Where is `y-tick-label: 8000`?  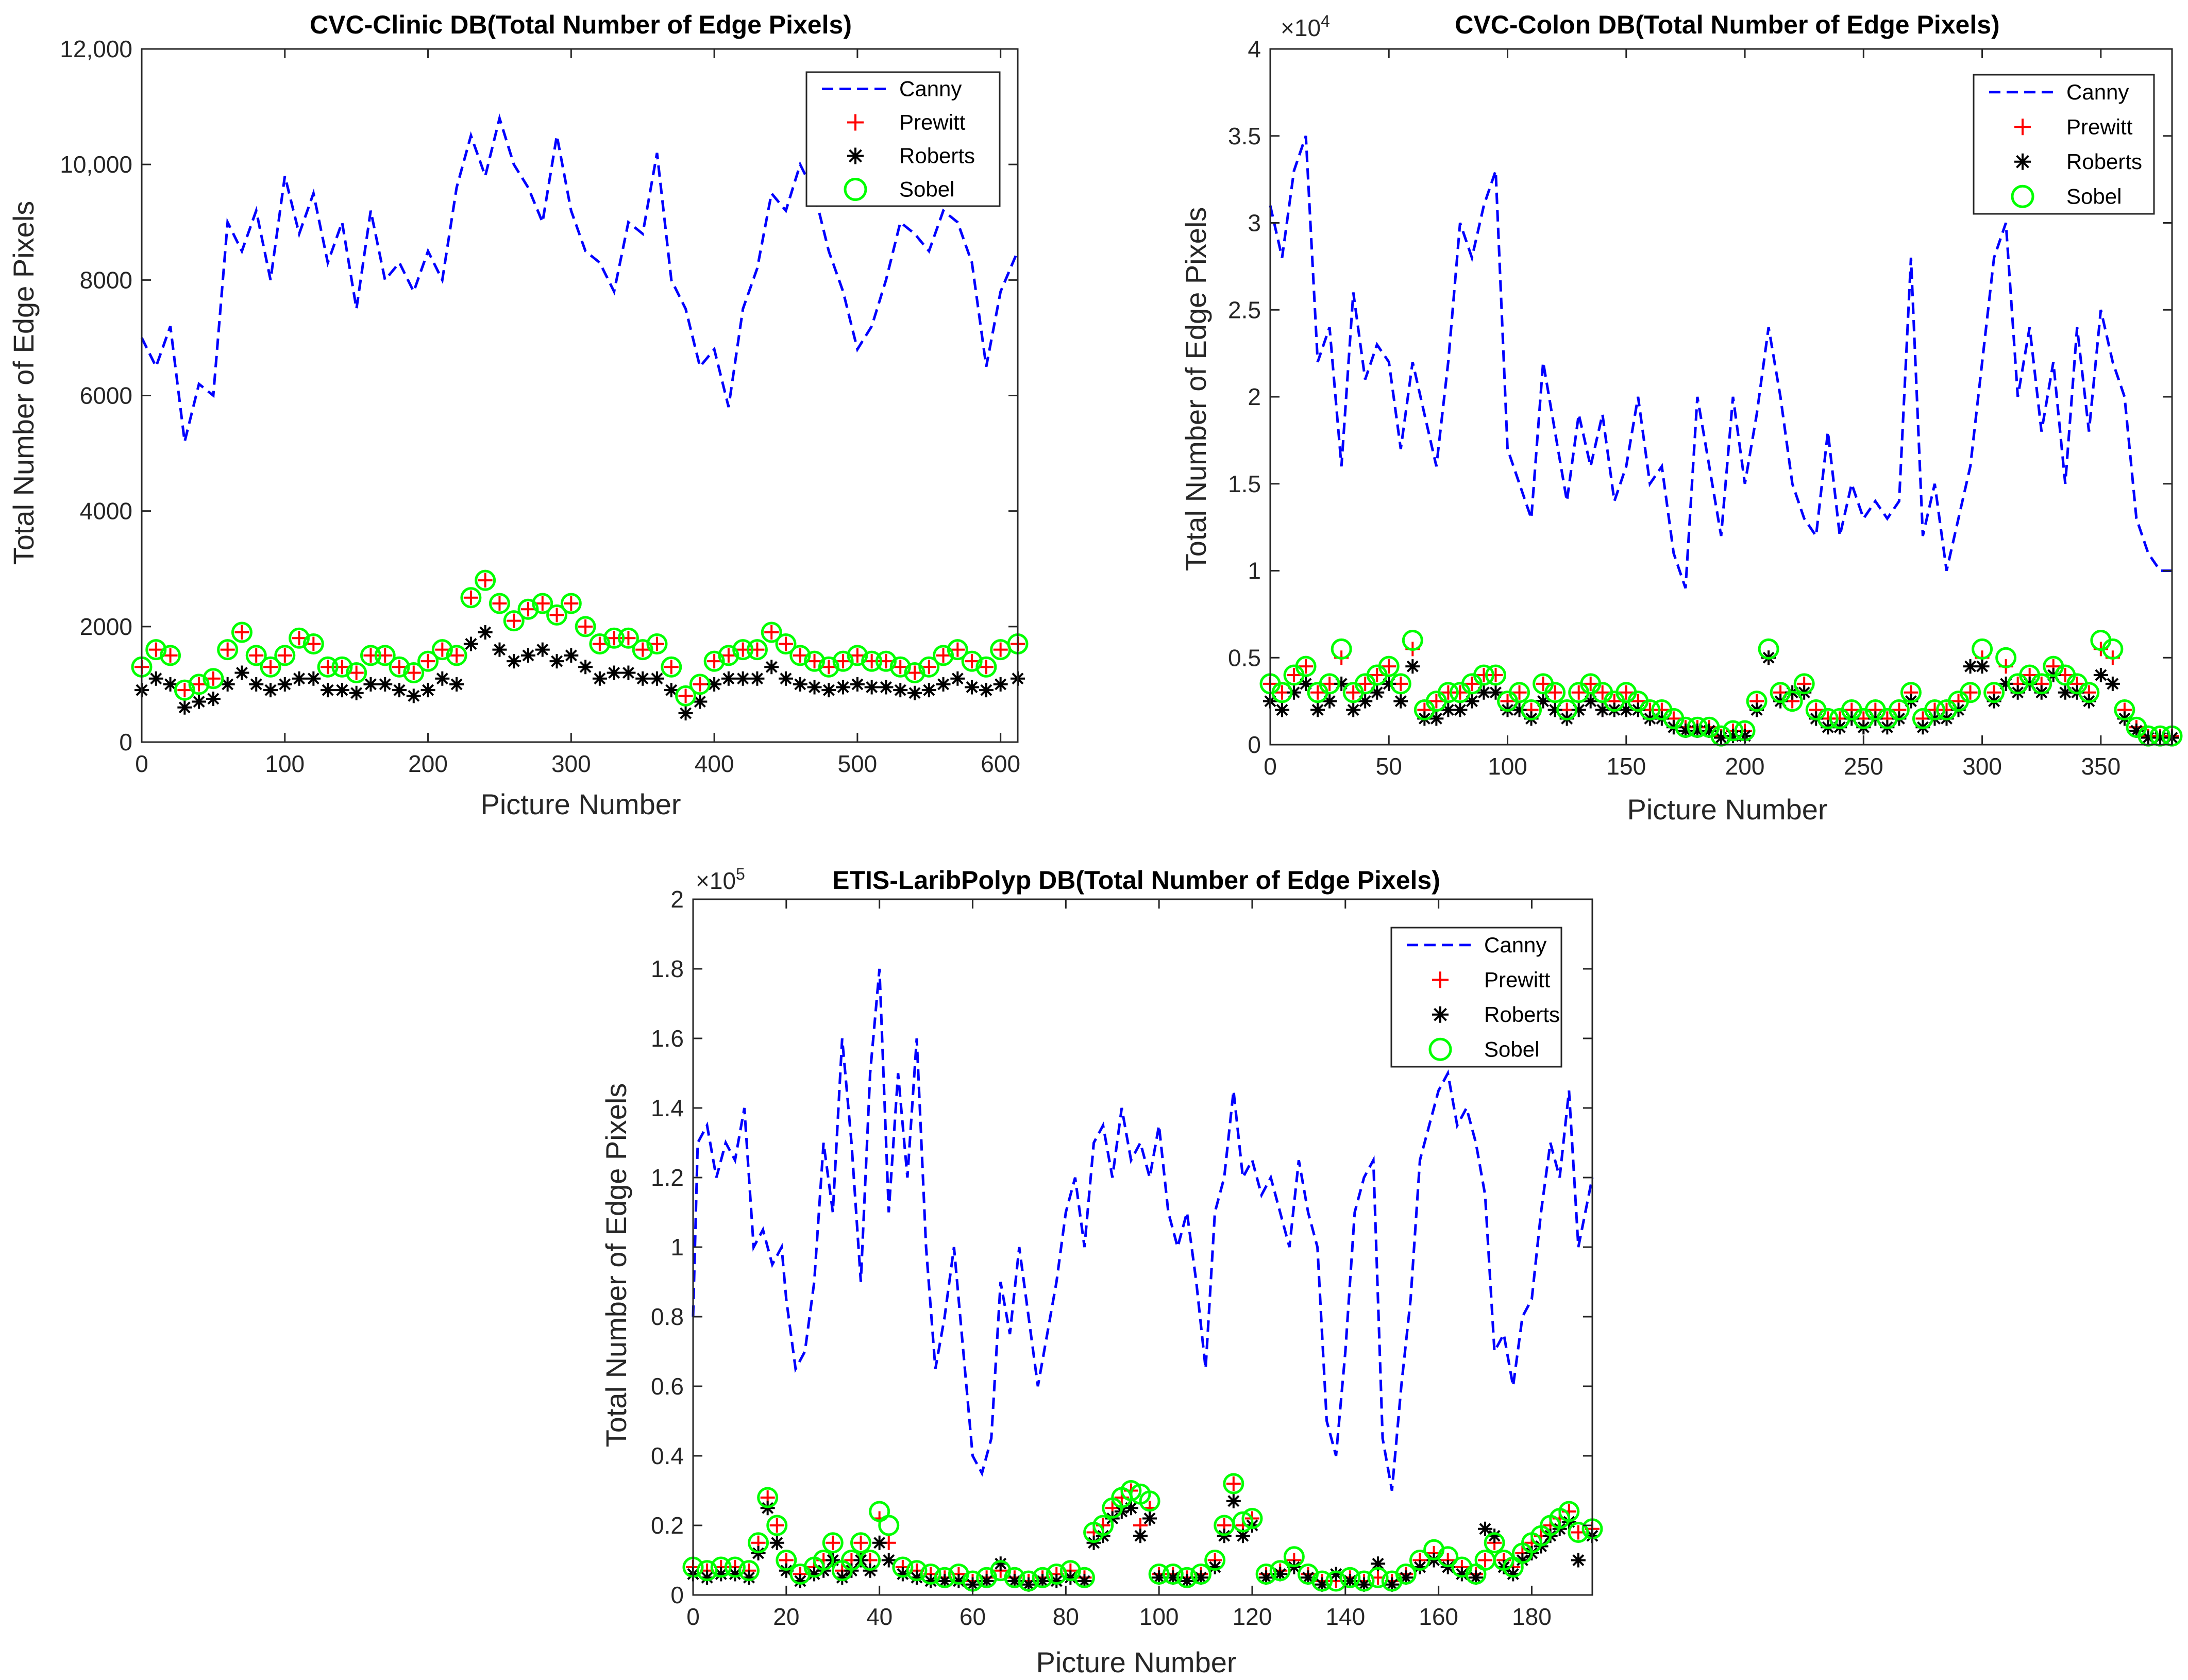 y-tick-label: 8000 is located at coordinates (106, 279).